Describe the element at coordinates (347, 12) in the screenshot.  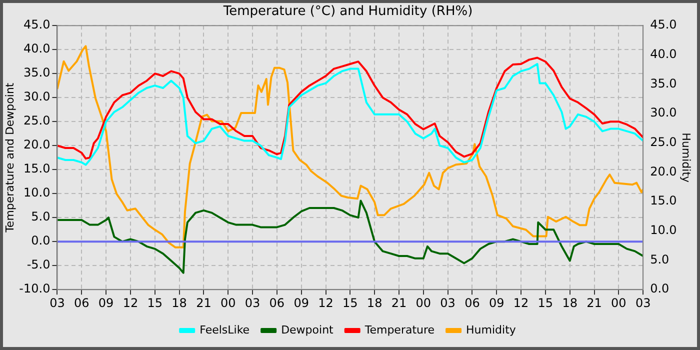
I see `chart-title: Temperature (°C) and Humidity (RH%)` at that location.